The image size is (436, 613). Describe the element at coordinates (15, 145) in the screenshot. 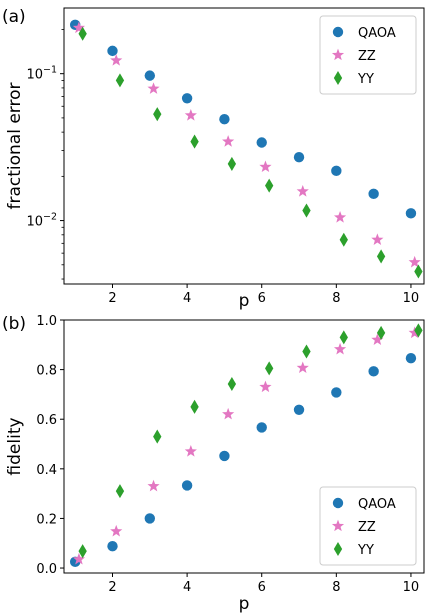

I see `y-axis-label: fractional error` at that location.